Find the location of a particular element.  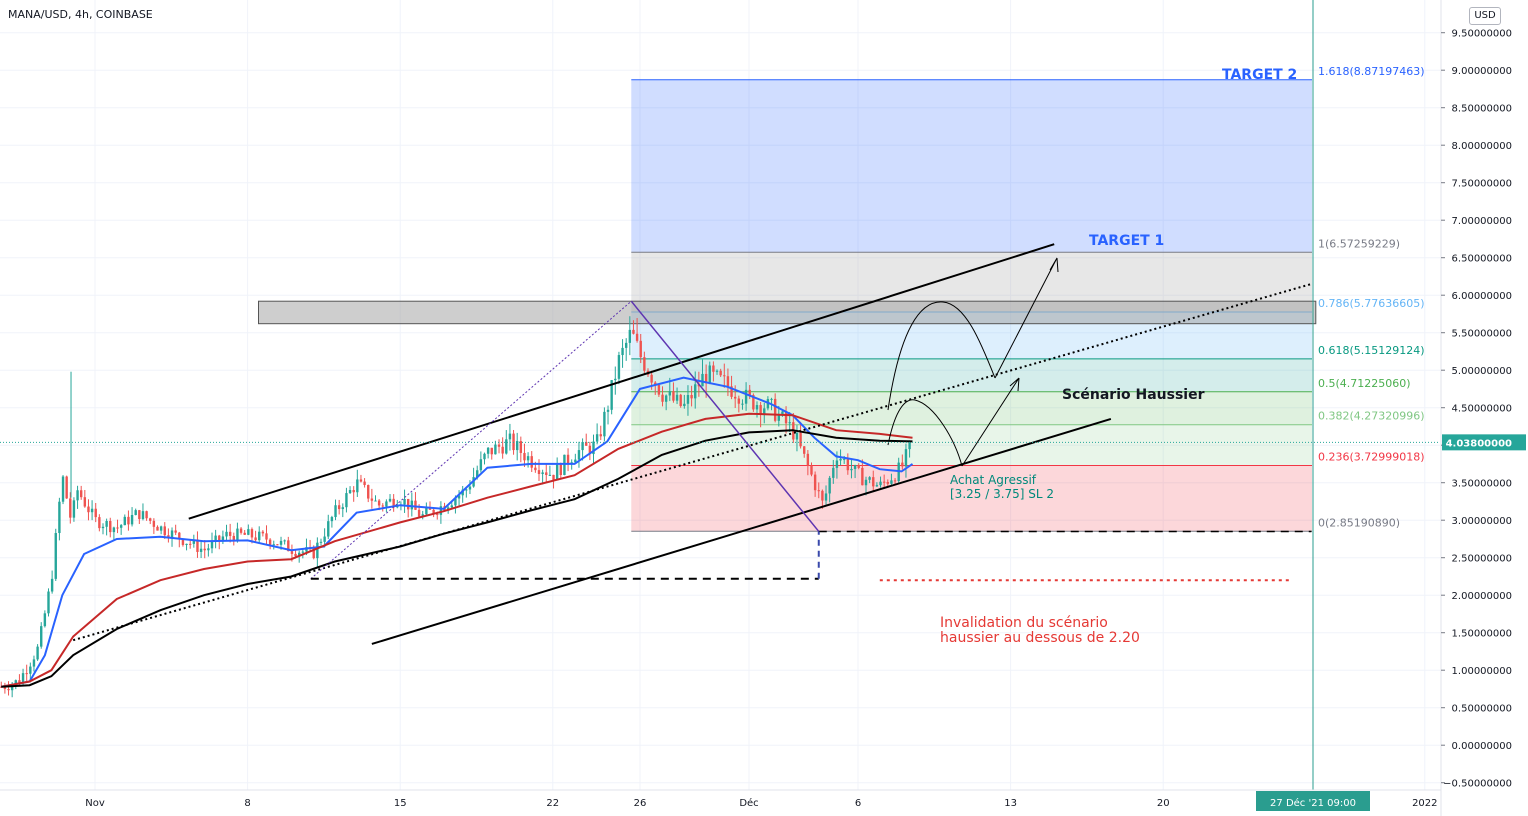

currency-button: USD is located at coordinates (1485, 16).